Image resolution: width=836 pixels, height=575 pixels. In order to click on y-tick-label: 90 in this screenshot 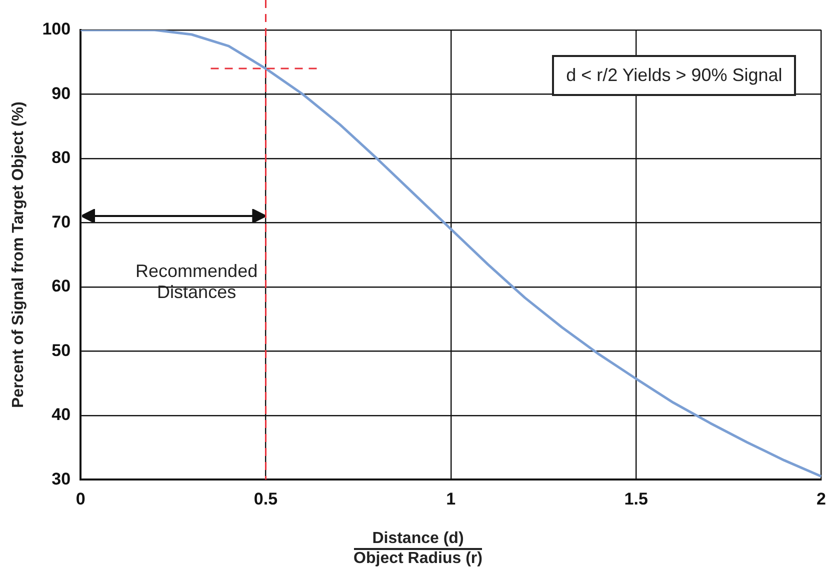, I will do `click(61, 93)`.